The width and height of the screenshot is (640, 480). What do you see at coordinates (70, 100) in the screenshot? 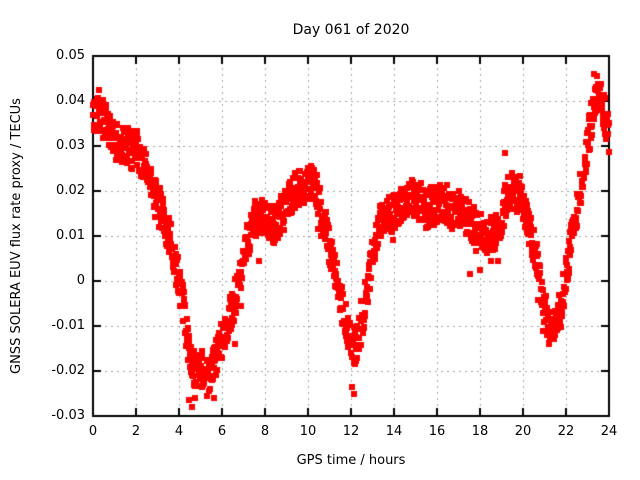
I see `y-tick-label: 0.04` at bounding box center [70, 100].